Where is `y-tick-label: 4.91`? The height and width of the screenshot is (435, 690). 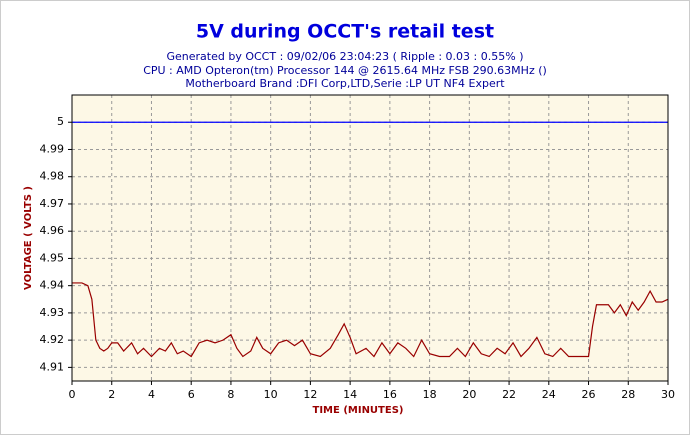
y-tick-label: 4.91 is located at coordinates (52, 366).